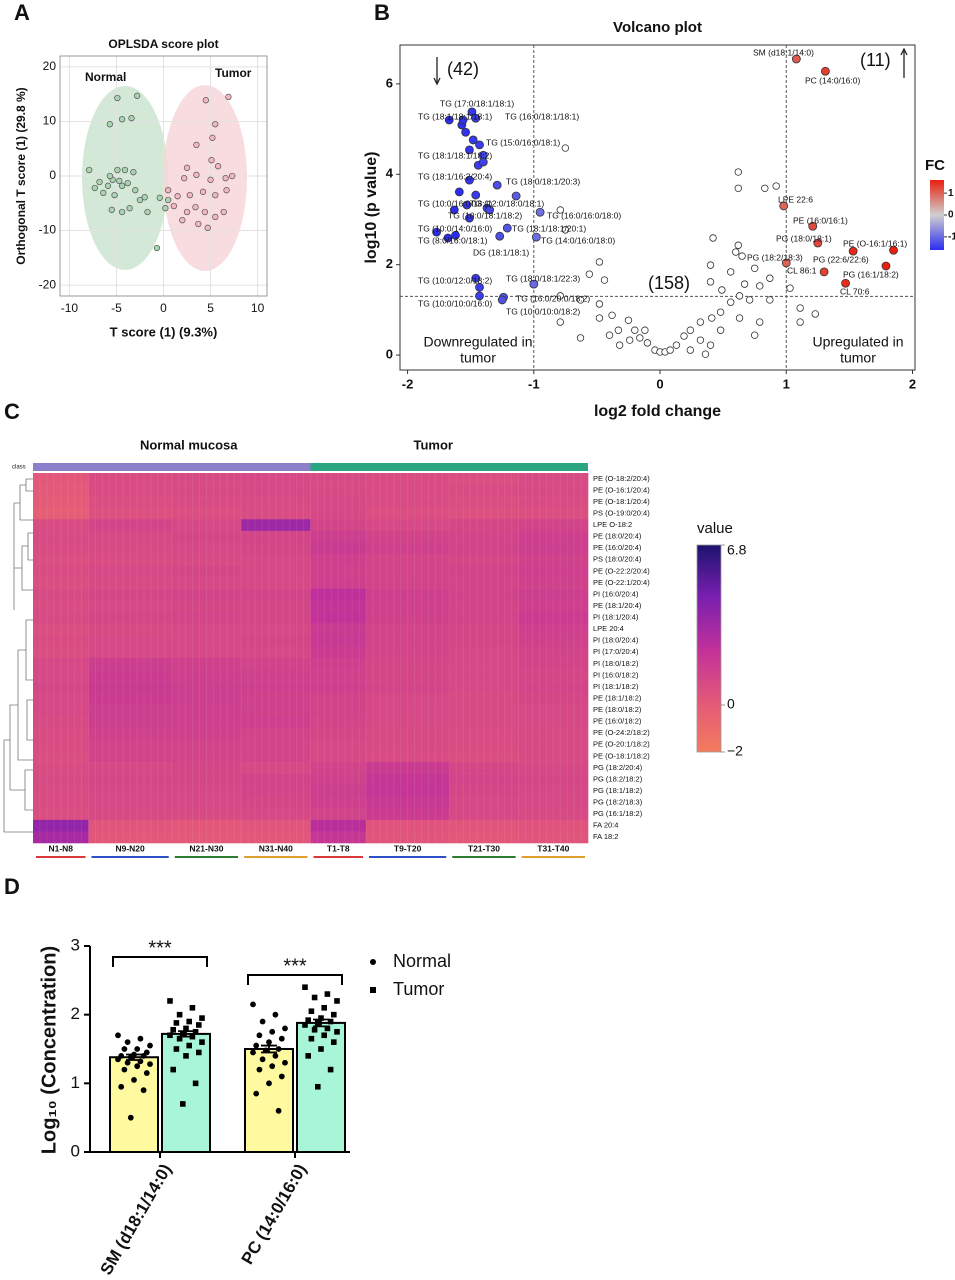 Image resolution: width=955 pixels, height=1280 pixels. Describe the element at coordinates (105, 77) in the screenshot. I see `series-label: Normal` at that location.